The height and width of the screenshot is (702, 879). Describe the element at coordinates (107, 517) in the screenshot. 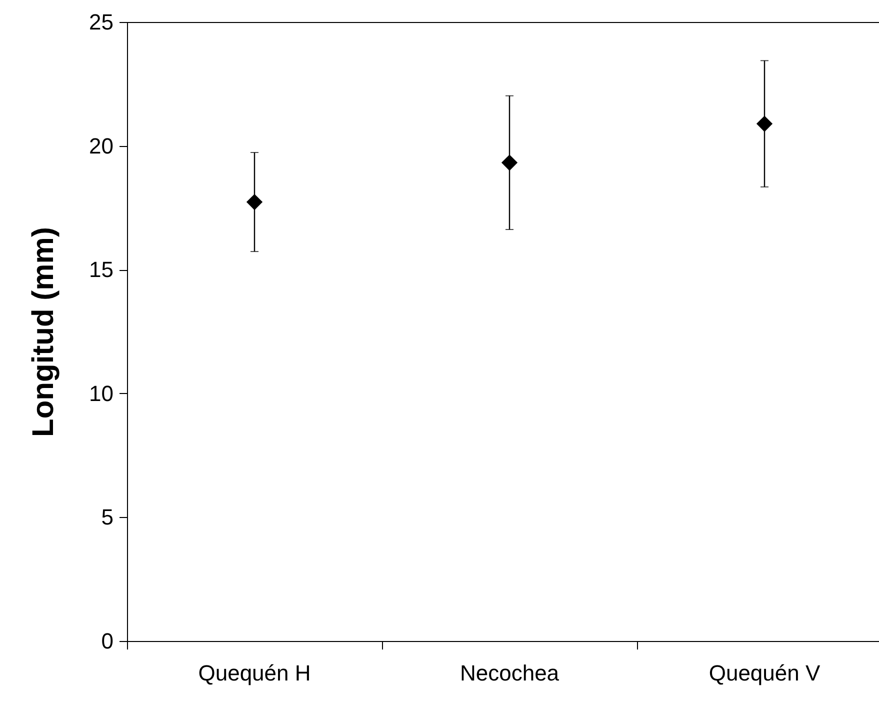

I see `y-tick-label: 5` at that location.